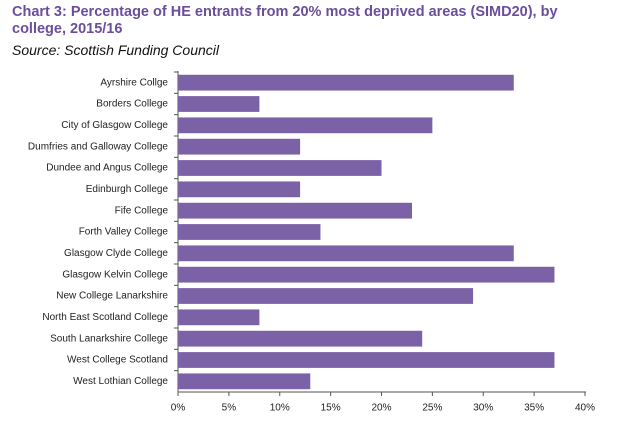 This screenshot has height=438, width=640. Describe the element at coordinates (114, 125) in the screenshot. I see `y-tick-label: City of Glasgow College` at that location.